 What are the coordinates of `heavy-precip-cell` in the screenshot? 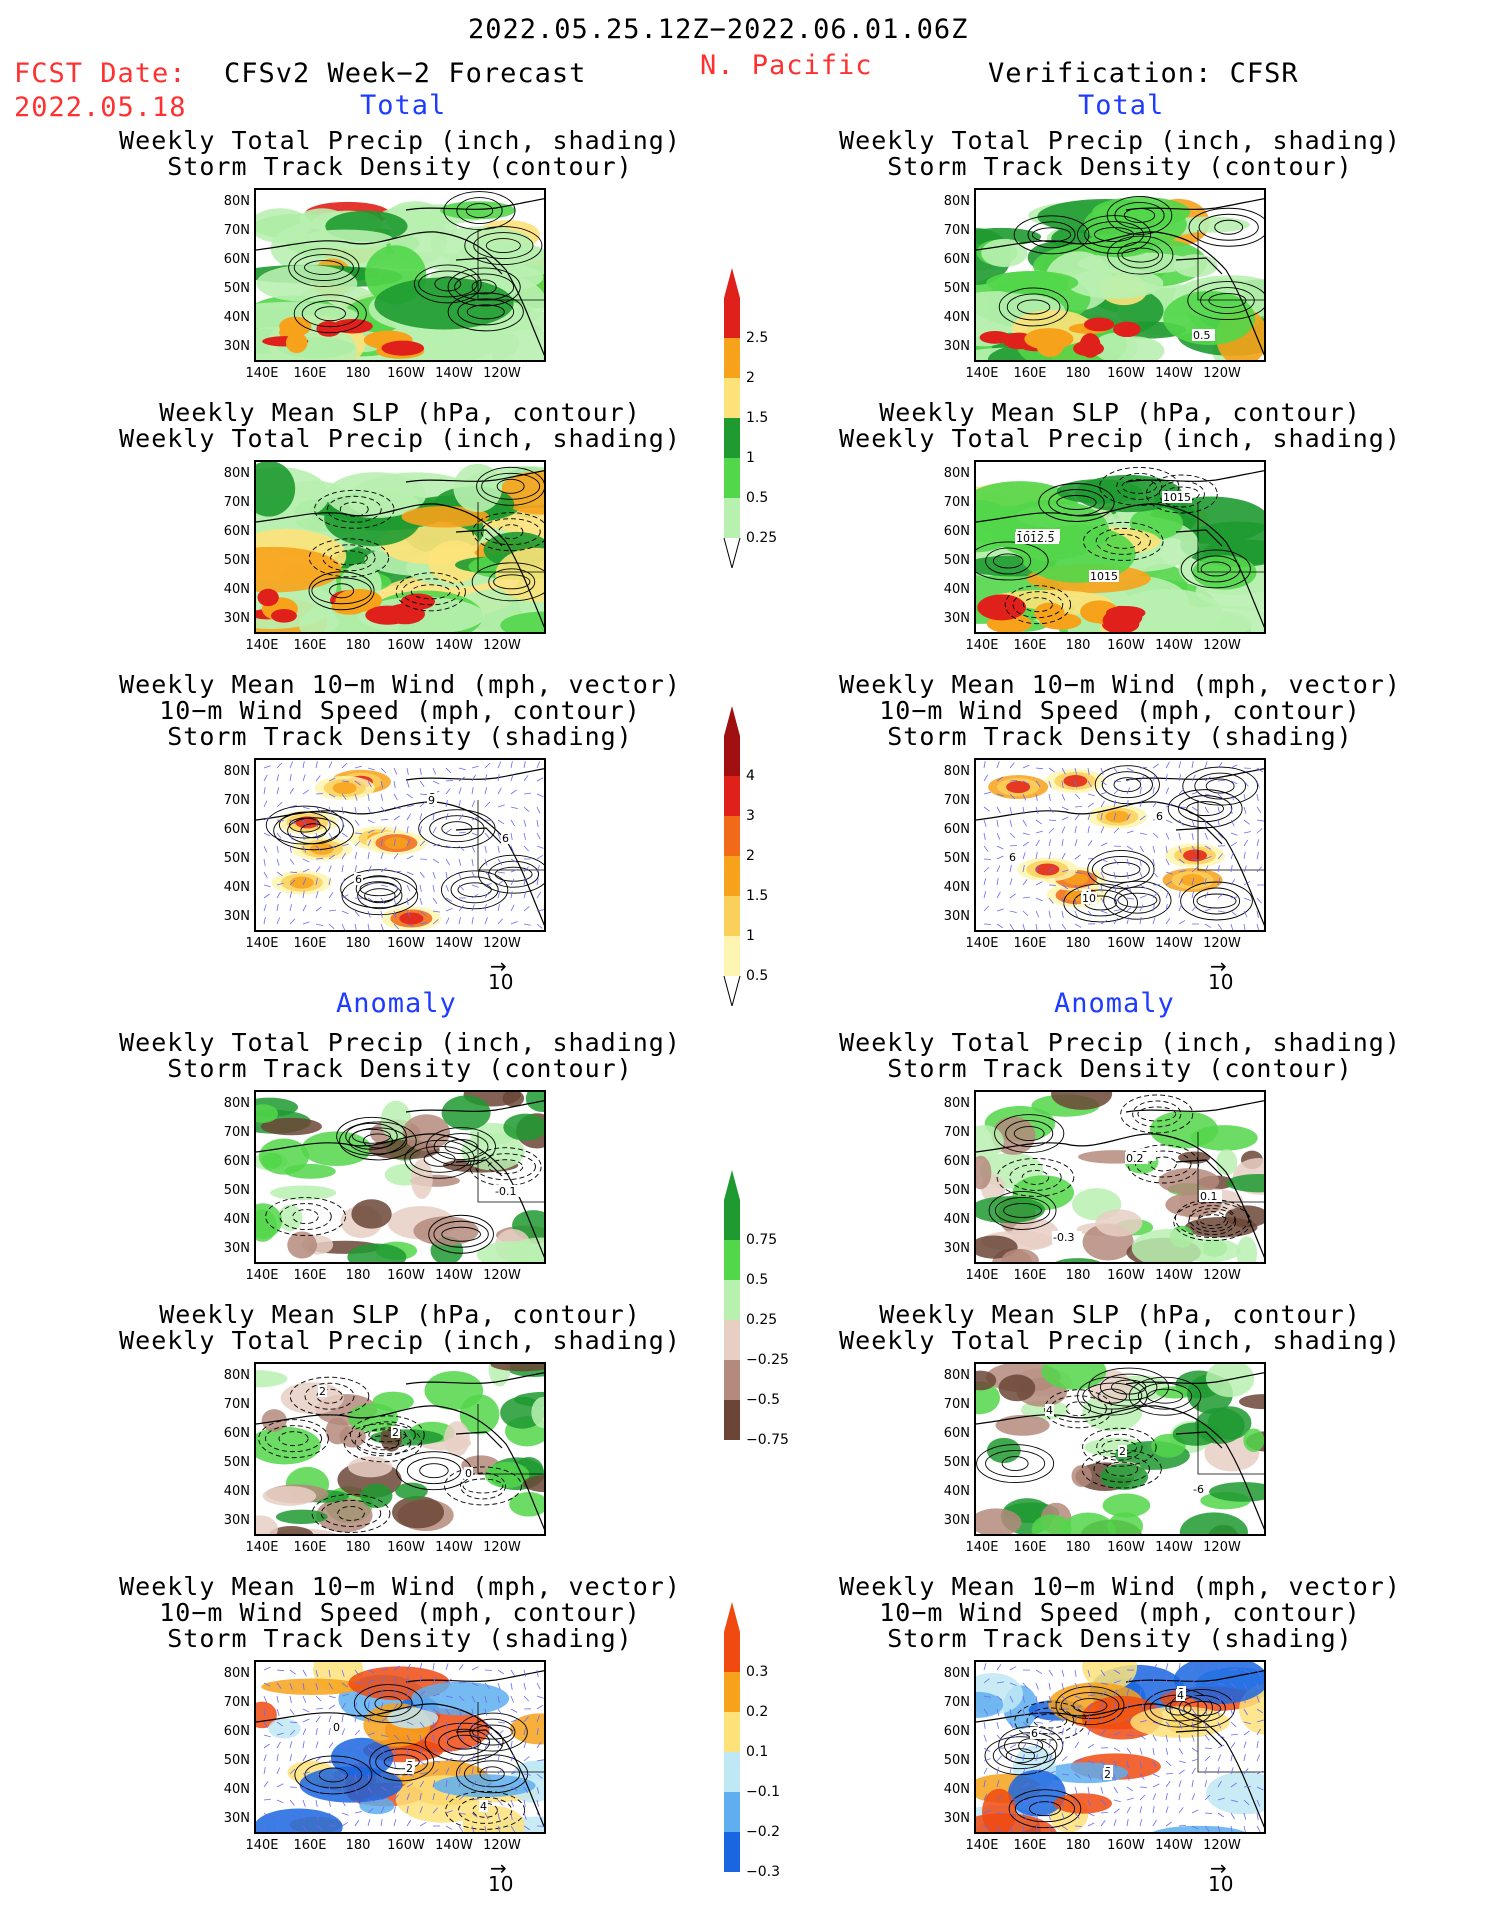 It's located at (1049, 339).